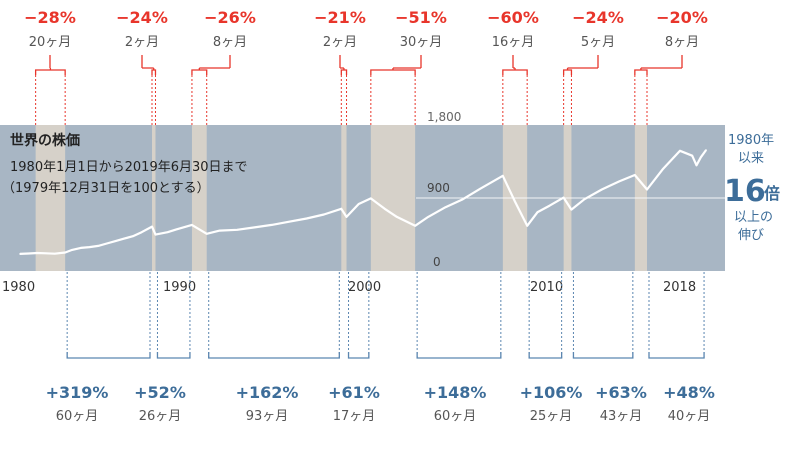 This screenshot has width=800, height=454. Describe the element at coordinates (45, 140) in the screenshot. I see `chart-title: 世界の株価` at that location.